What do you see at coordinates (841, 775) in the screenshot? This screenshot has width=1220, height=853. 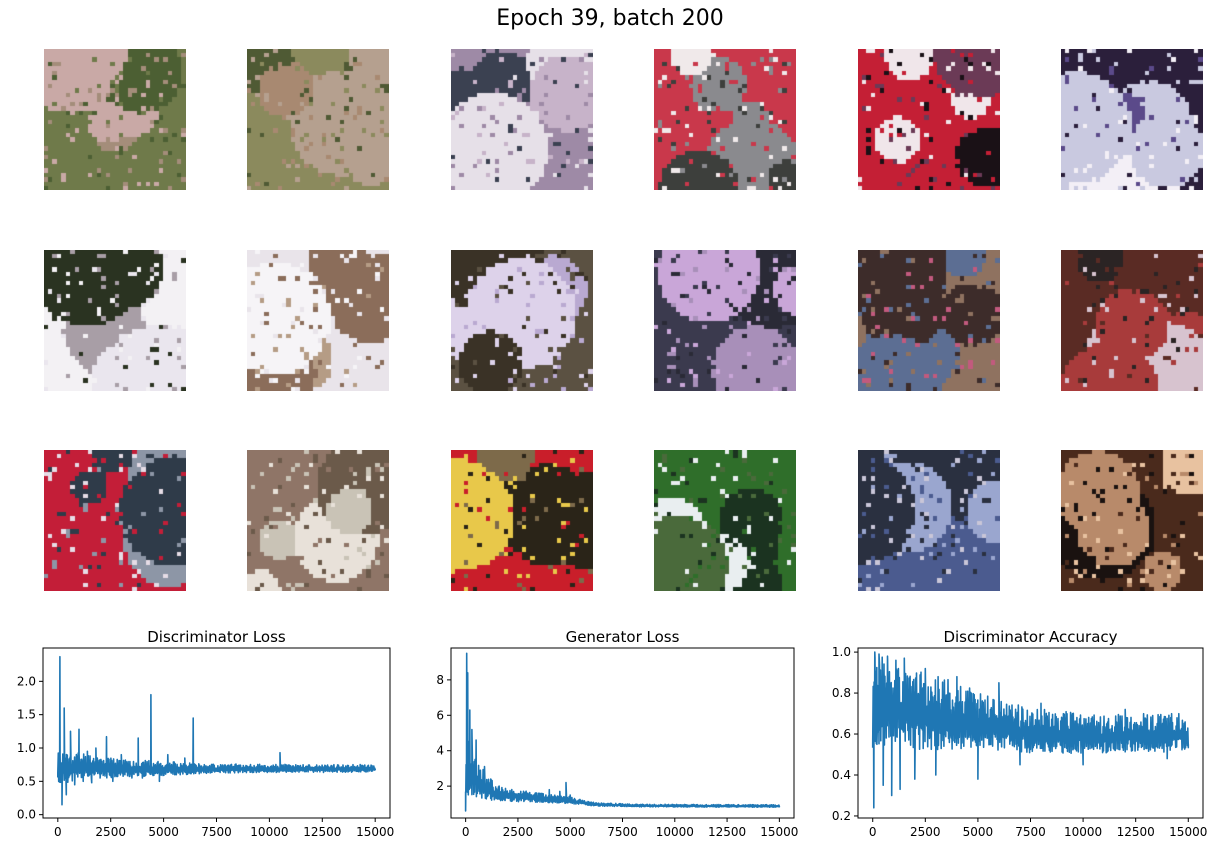 I see `y-tick-label: 0.4` at bounding box center [841, 775].